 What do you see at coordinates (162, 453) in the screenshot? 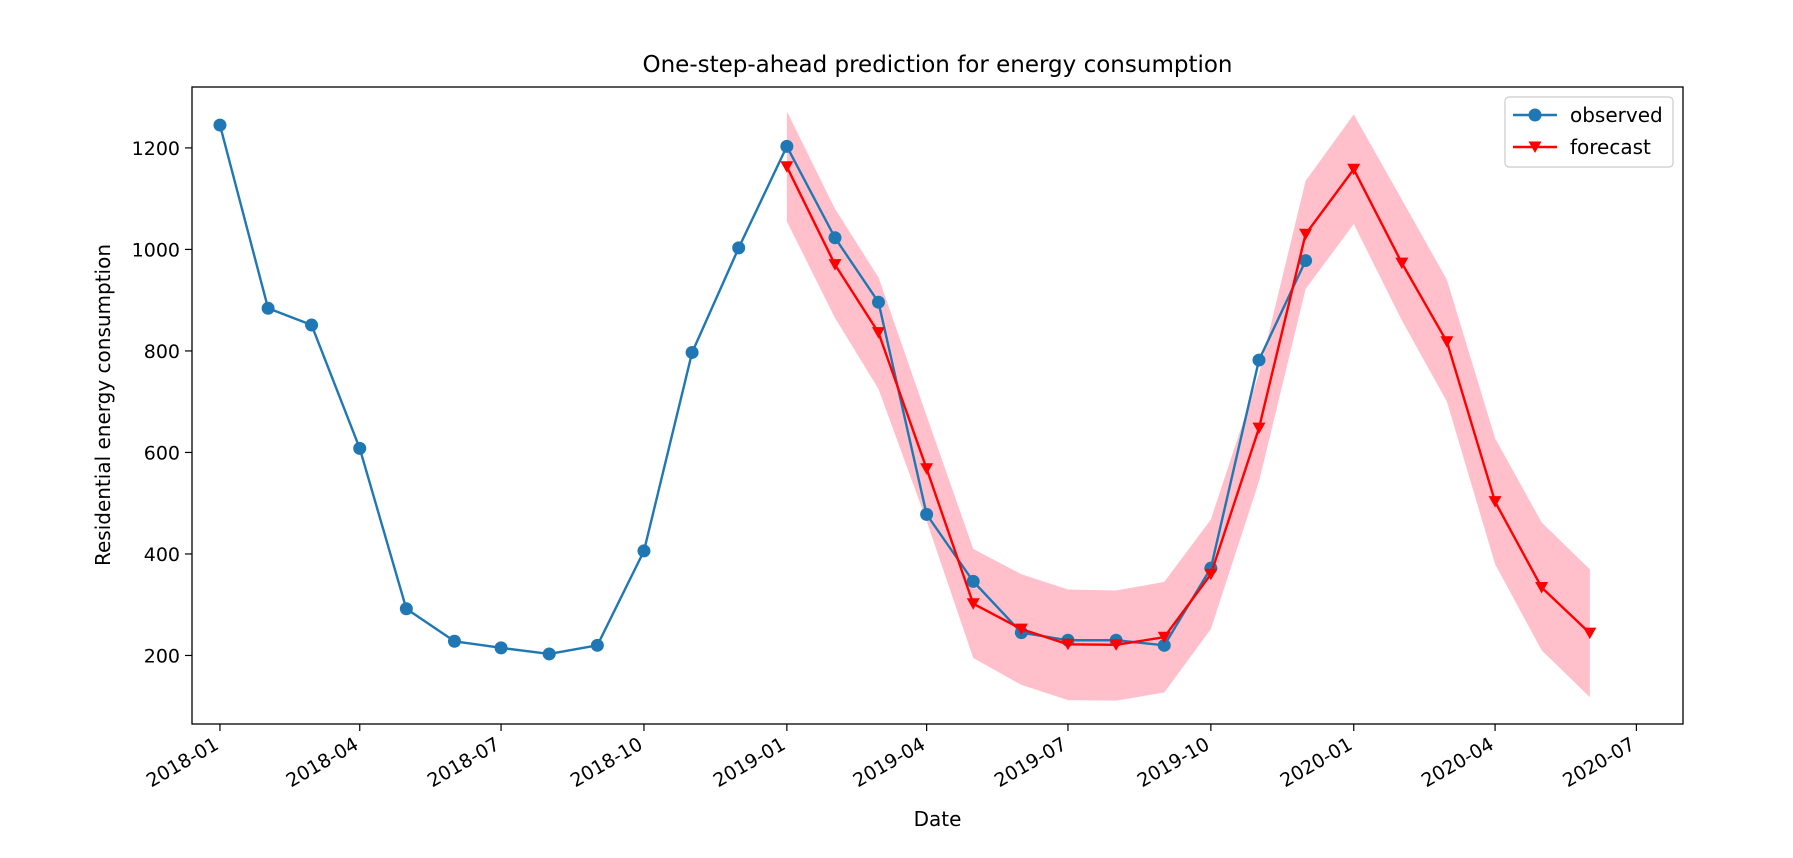
I see `y-tick-label: 600` at bounding box center [162, 453].